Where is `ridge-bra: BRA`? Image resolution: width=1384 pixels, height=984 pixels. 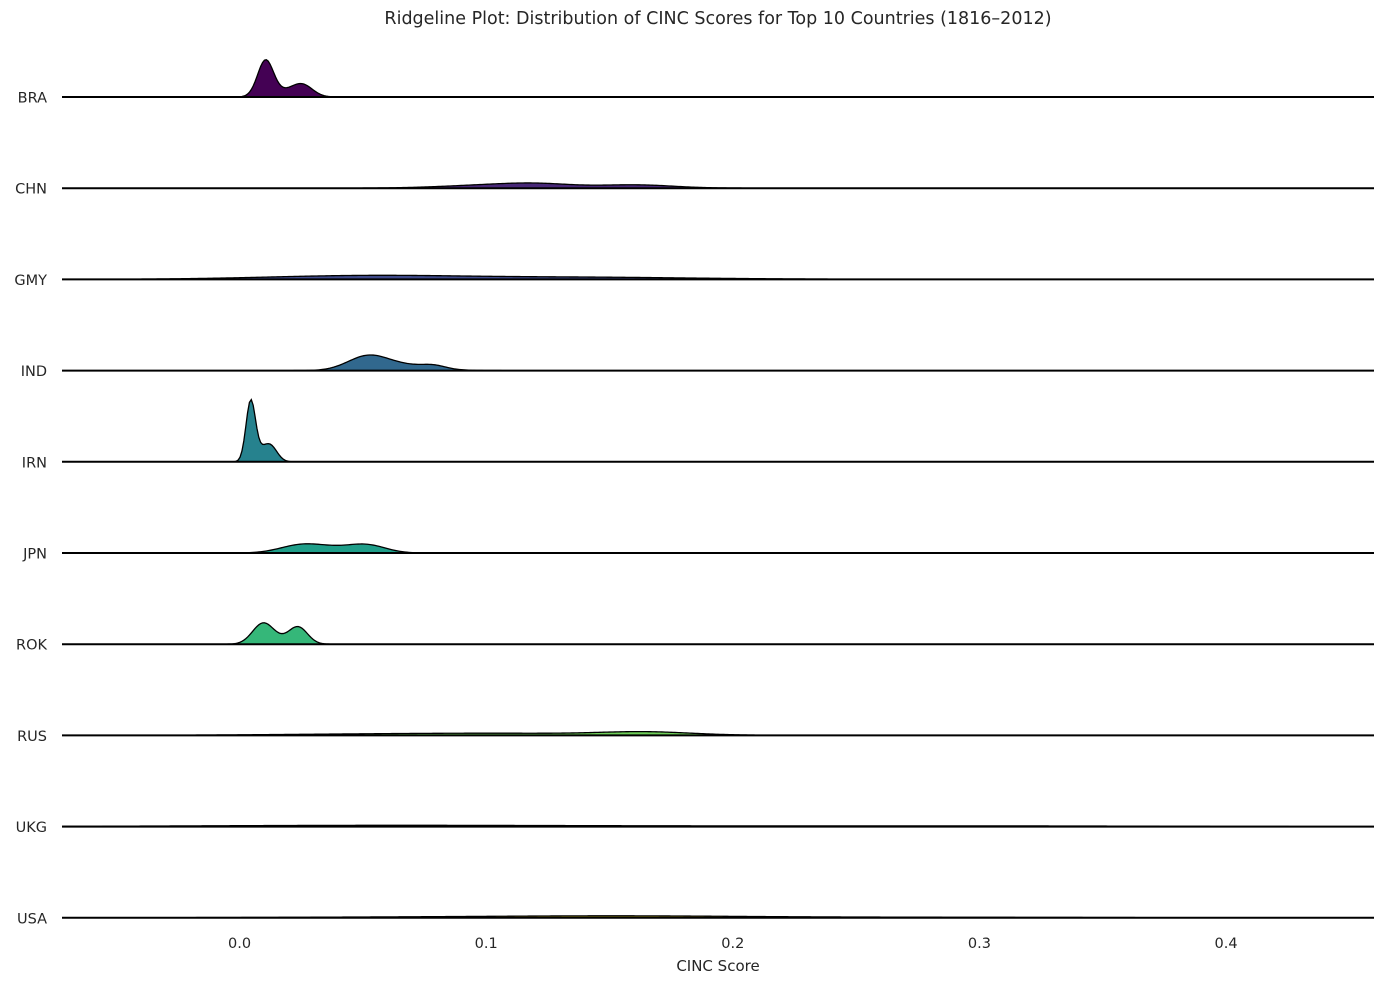
ridge-bra: BRA is located at coordinates (696, 83).